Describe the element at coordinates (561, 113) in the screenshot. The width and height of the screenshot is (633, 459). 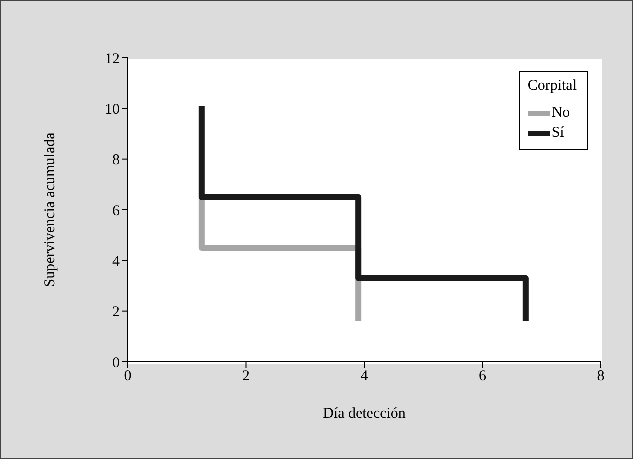
I see `legend-label: No` at that location.